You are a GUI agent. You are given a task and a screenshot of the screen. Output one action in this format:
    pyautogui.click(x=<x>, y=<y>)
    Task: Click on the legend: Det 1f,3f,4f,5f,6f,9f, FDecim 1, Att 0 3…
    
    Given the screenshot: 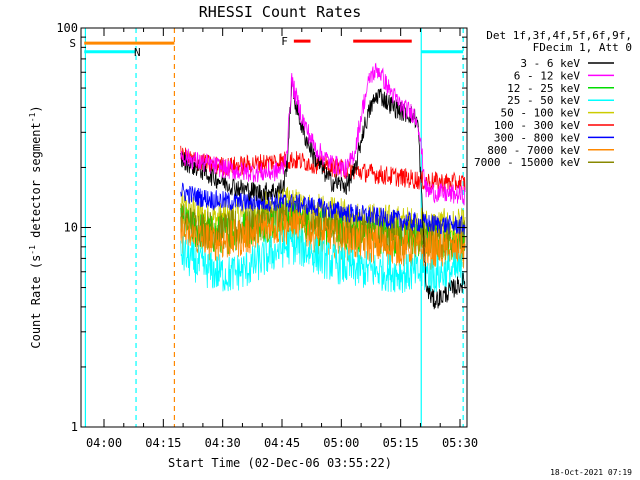 What is the action you would take?
    pyautogui.click(x=553, y=99)
    